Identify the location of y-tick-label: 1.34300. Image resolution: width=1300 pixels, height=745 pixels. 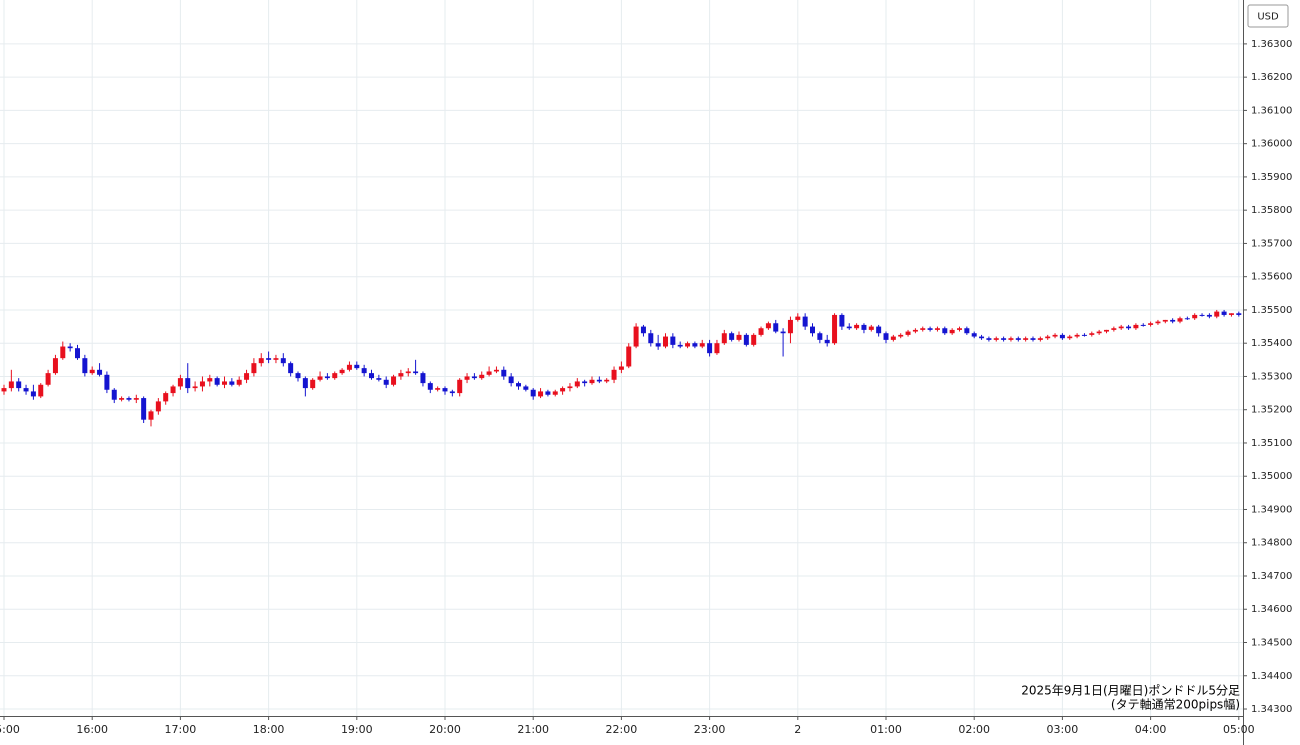
(1271, 709).